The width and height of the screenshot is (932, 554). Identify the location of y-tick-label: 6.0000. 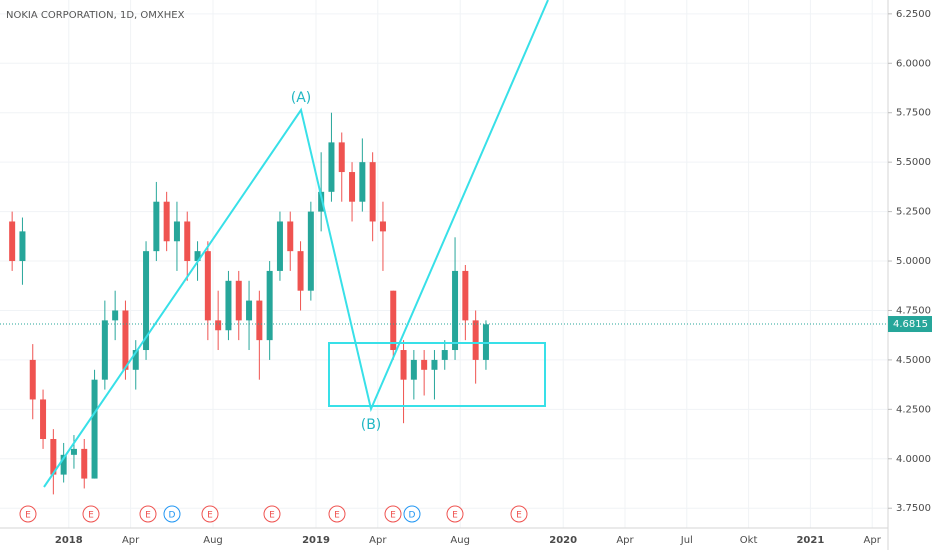
(913, 63).